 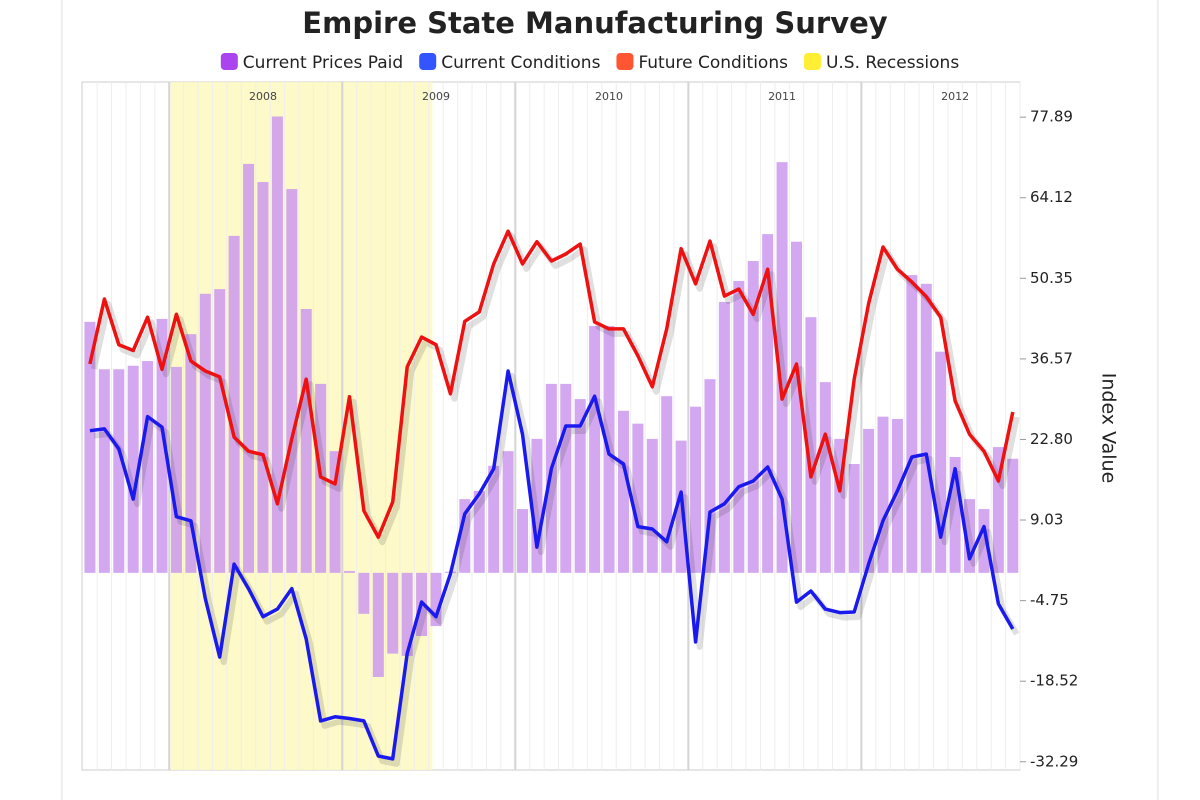 What do you see at coordinates (436, 96) in the screenshot?
I see `x-tick-label: 2009` at bounding box center [436, 96].